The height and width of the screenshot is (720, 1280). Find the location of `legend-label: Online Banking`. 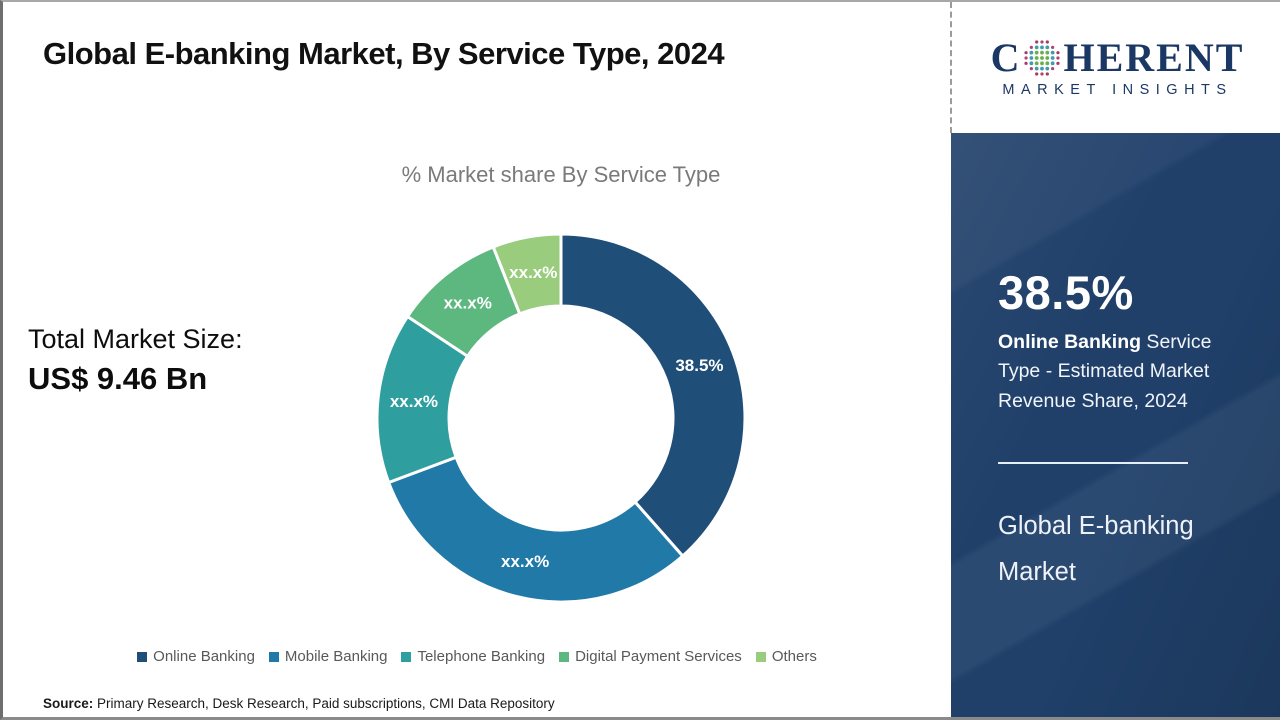

legend-label: Online Banking is located at coordinates (204, 656).